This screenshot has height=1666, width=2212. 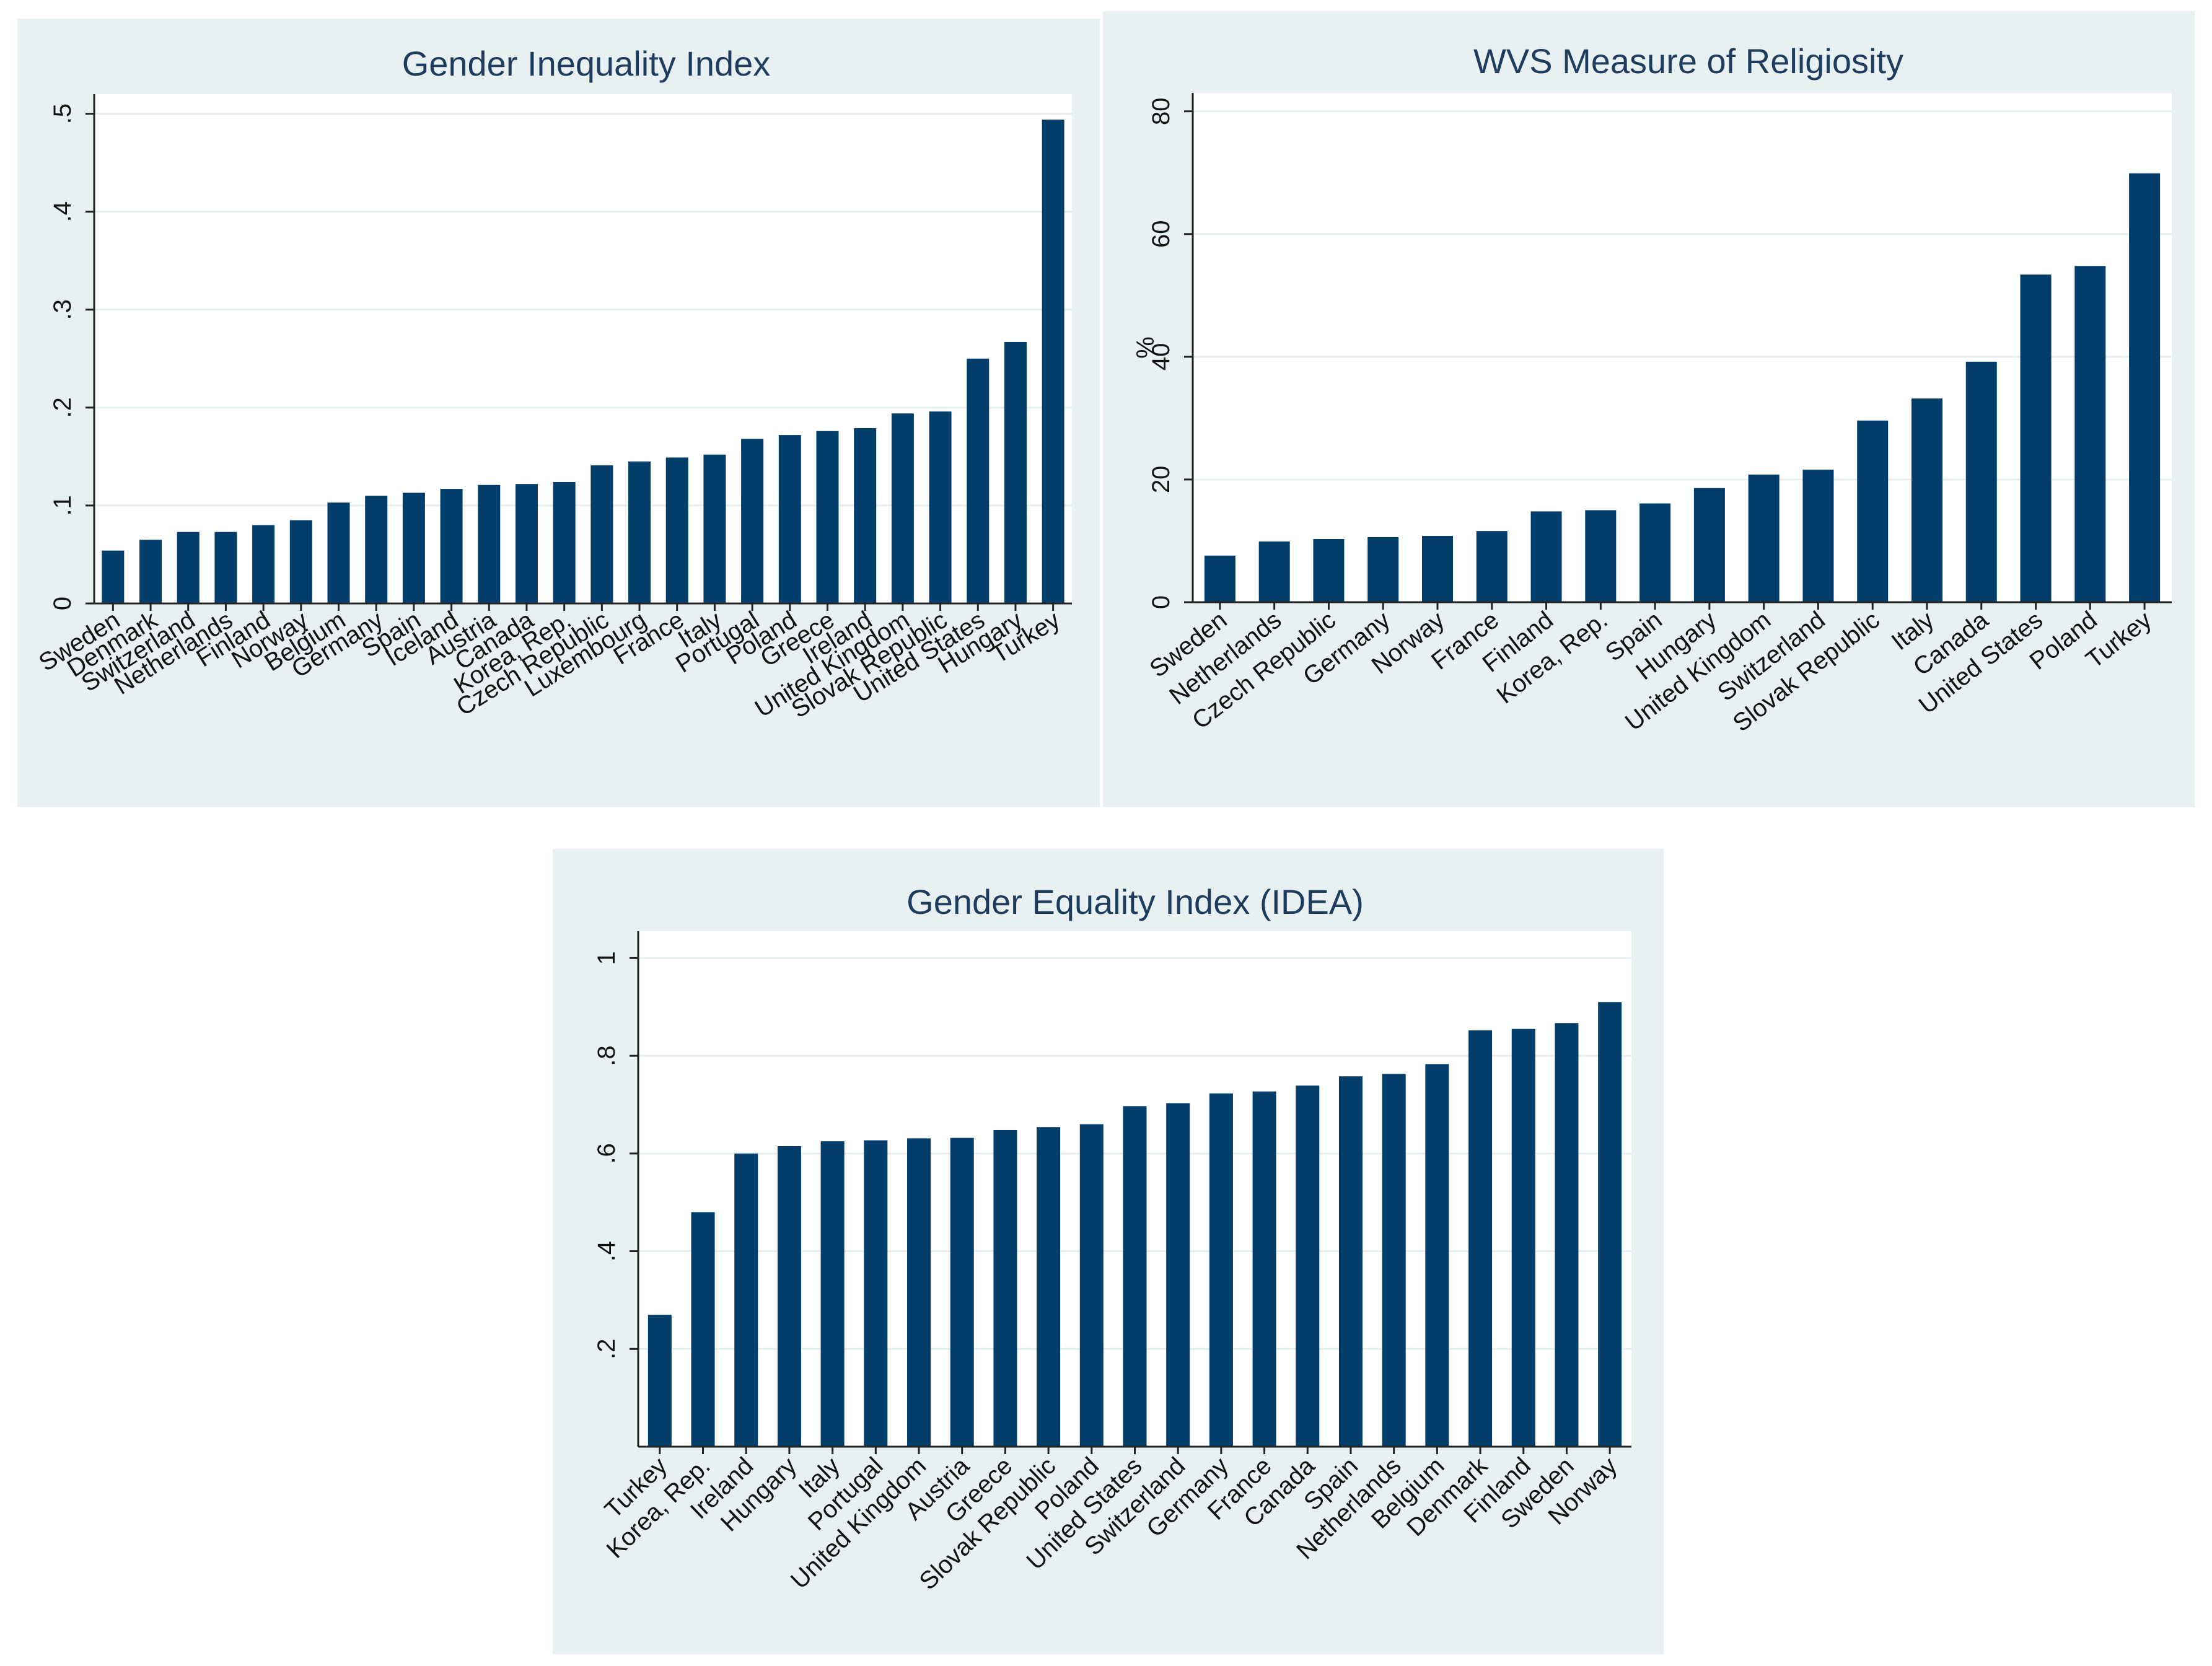 What do you see at coordinates (639, 532) in the screenshot?
I see `bar-luxembourg` at bounding box center [639, 532].